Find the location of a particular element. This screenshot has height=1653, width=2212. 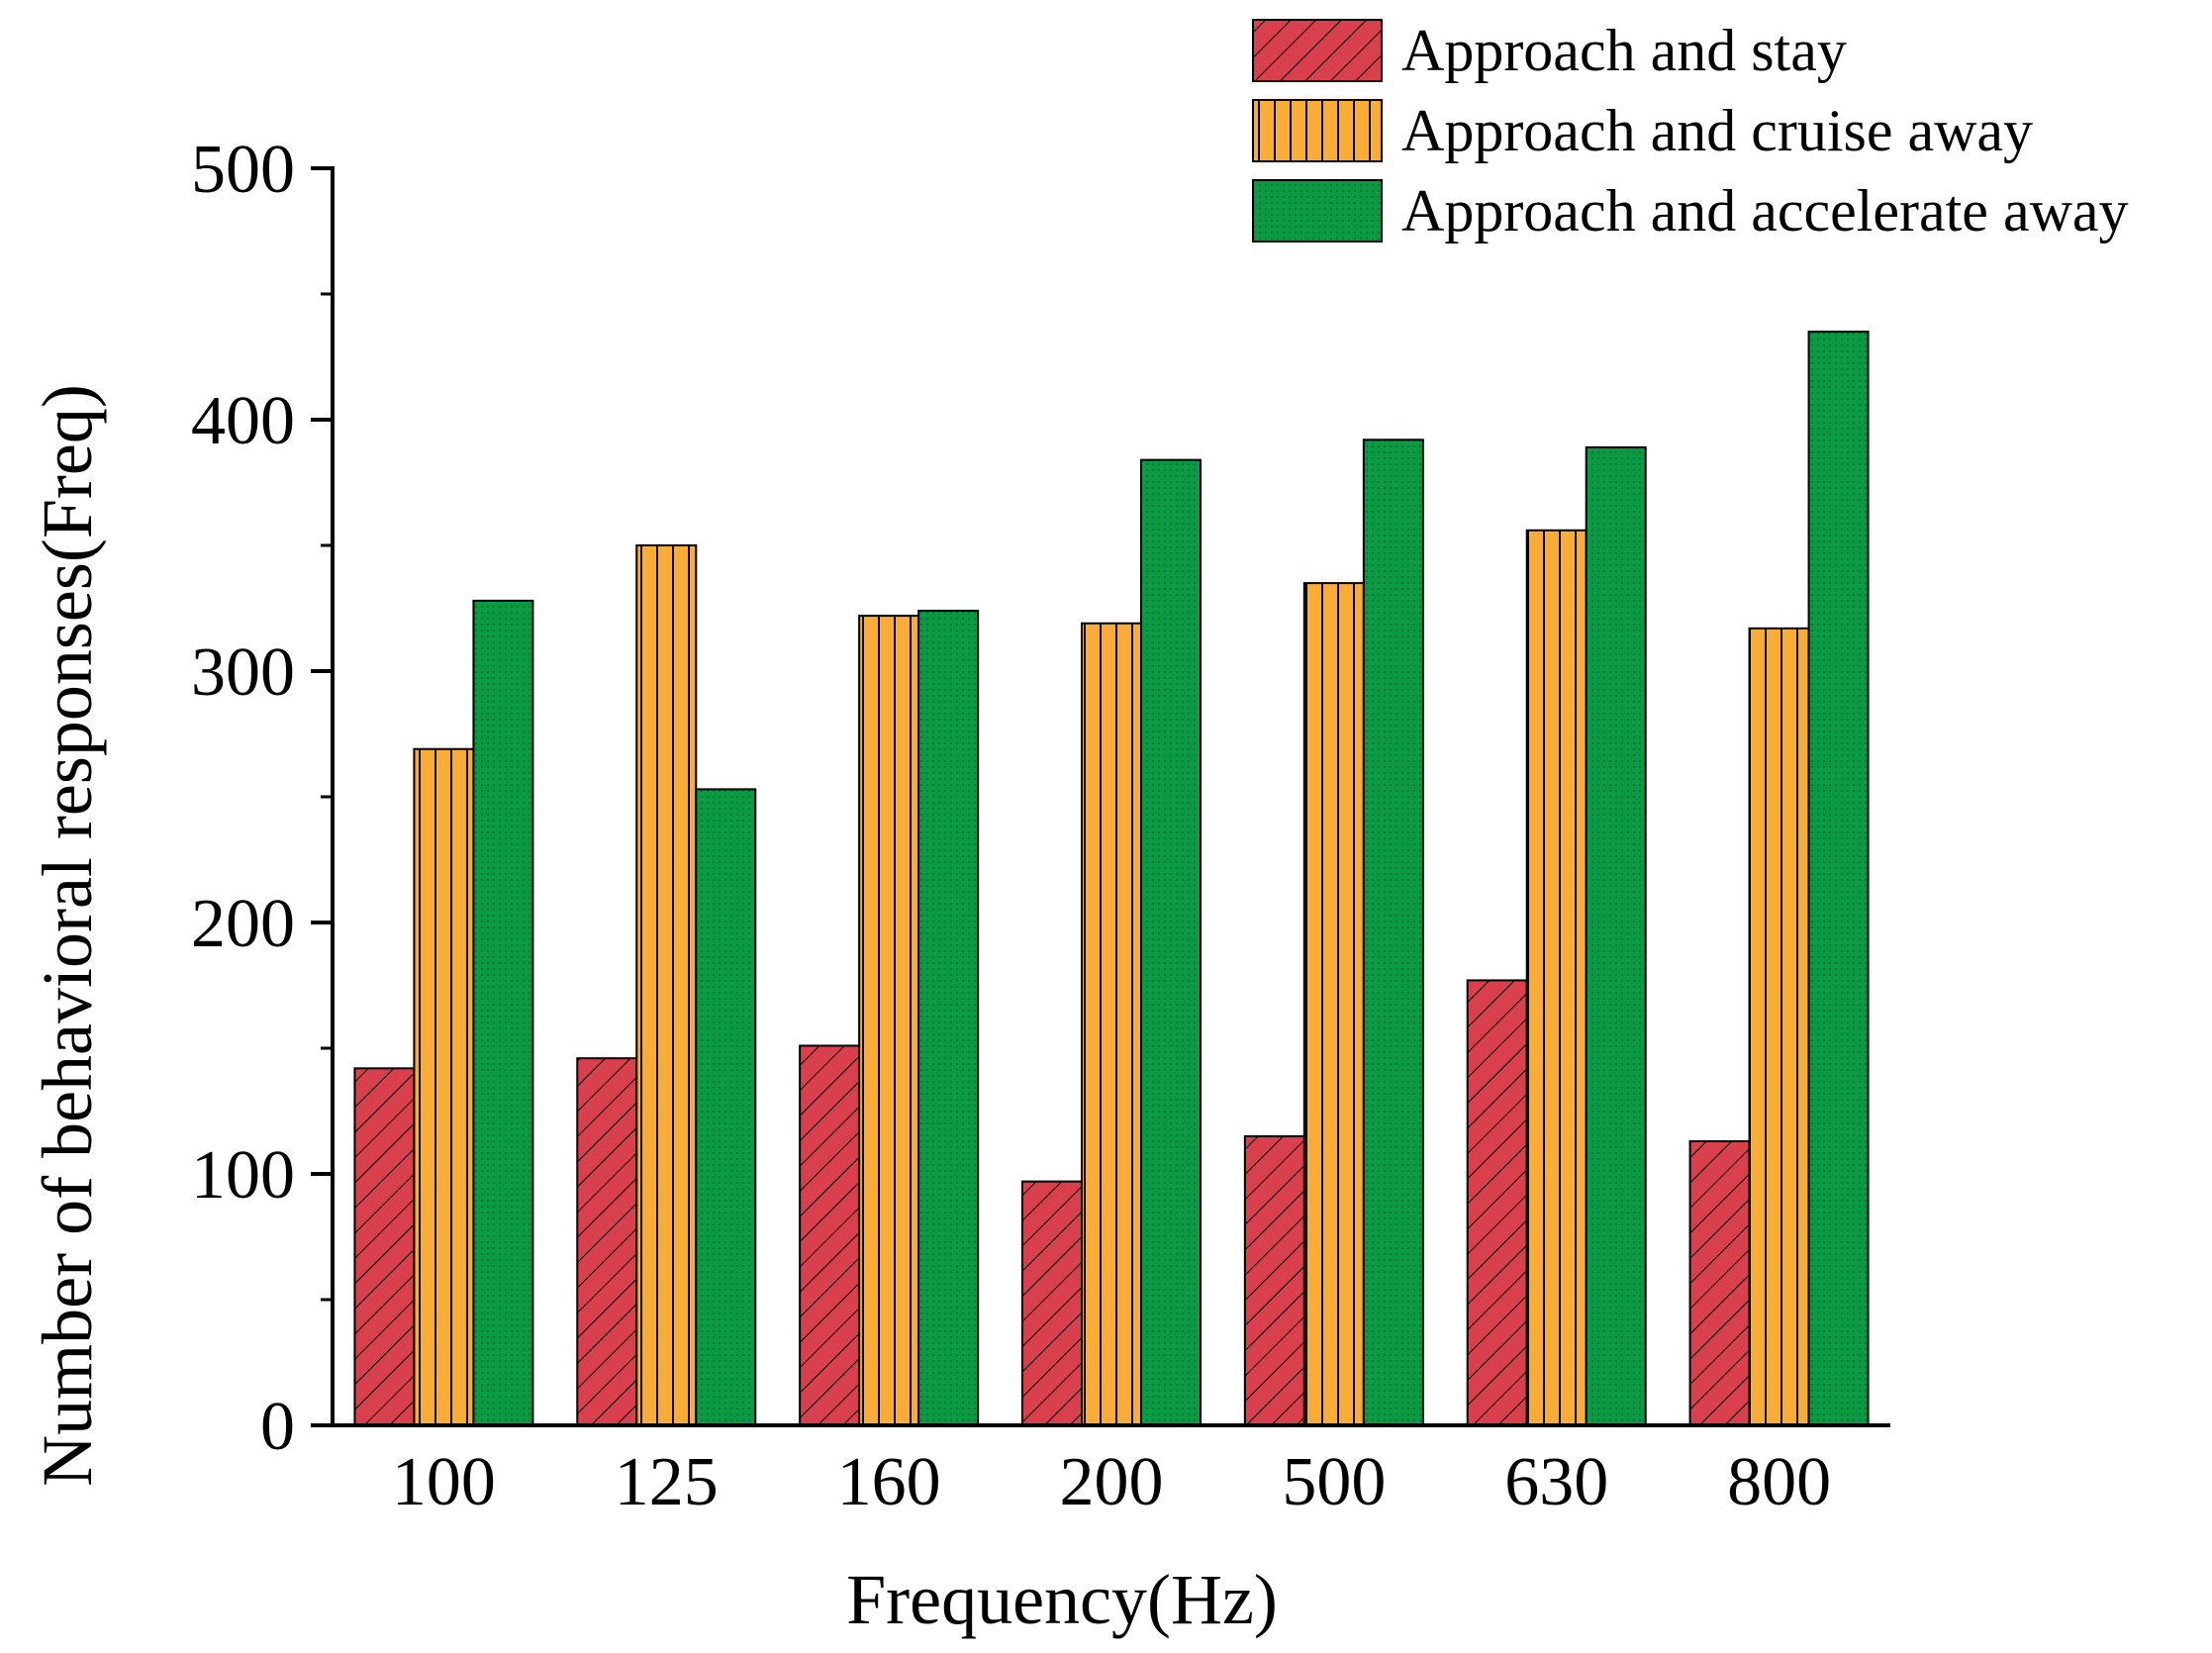

legend-label-approach-and-accelerate-away: Approach and accelerate away is located at coordinates (1765, 210).